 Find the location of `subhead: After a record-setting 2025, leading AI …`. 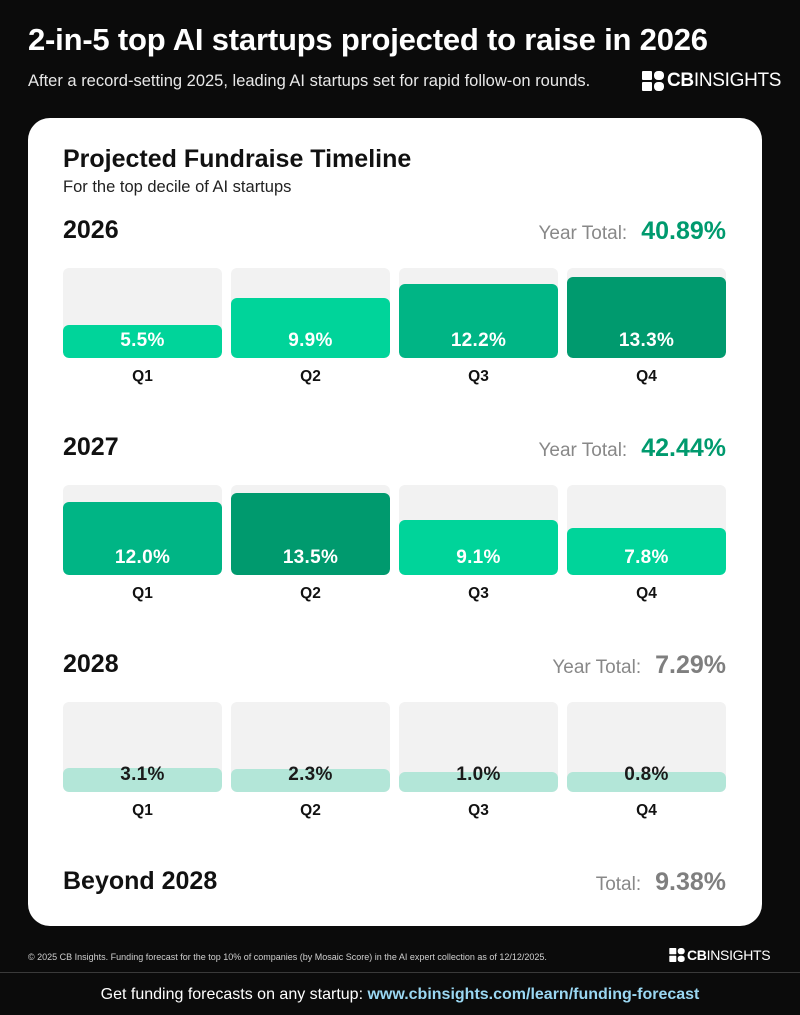

subhead: After a record-setting 2025, leading AI … is located at coordinates (309, 81).